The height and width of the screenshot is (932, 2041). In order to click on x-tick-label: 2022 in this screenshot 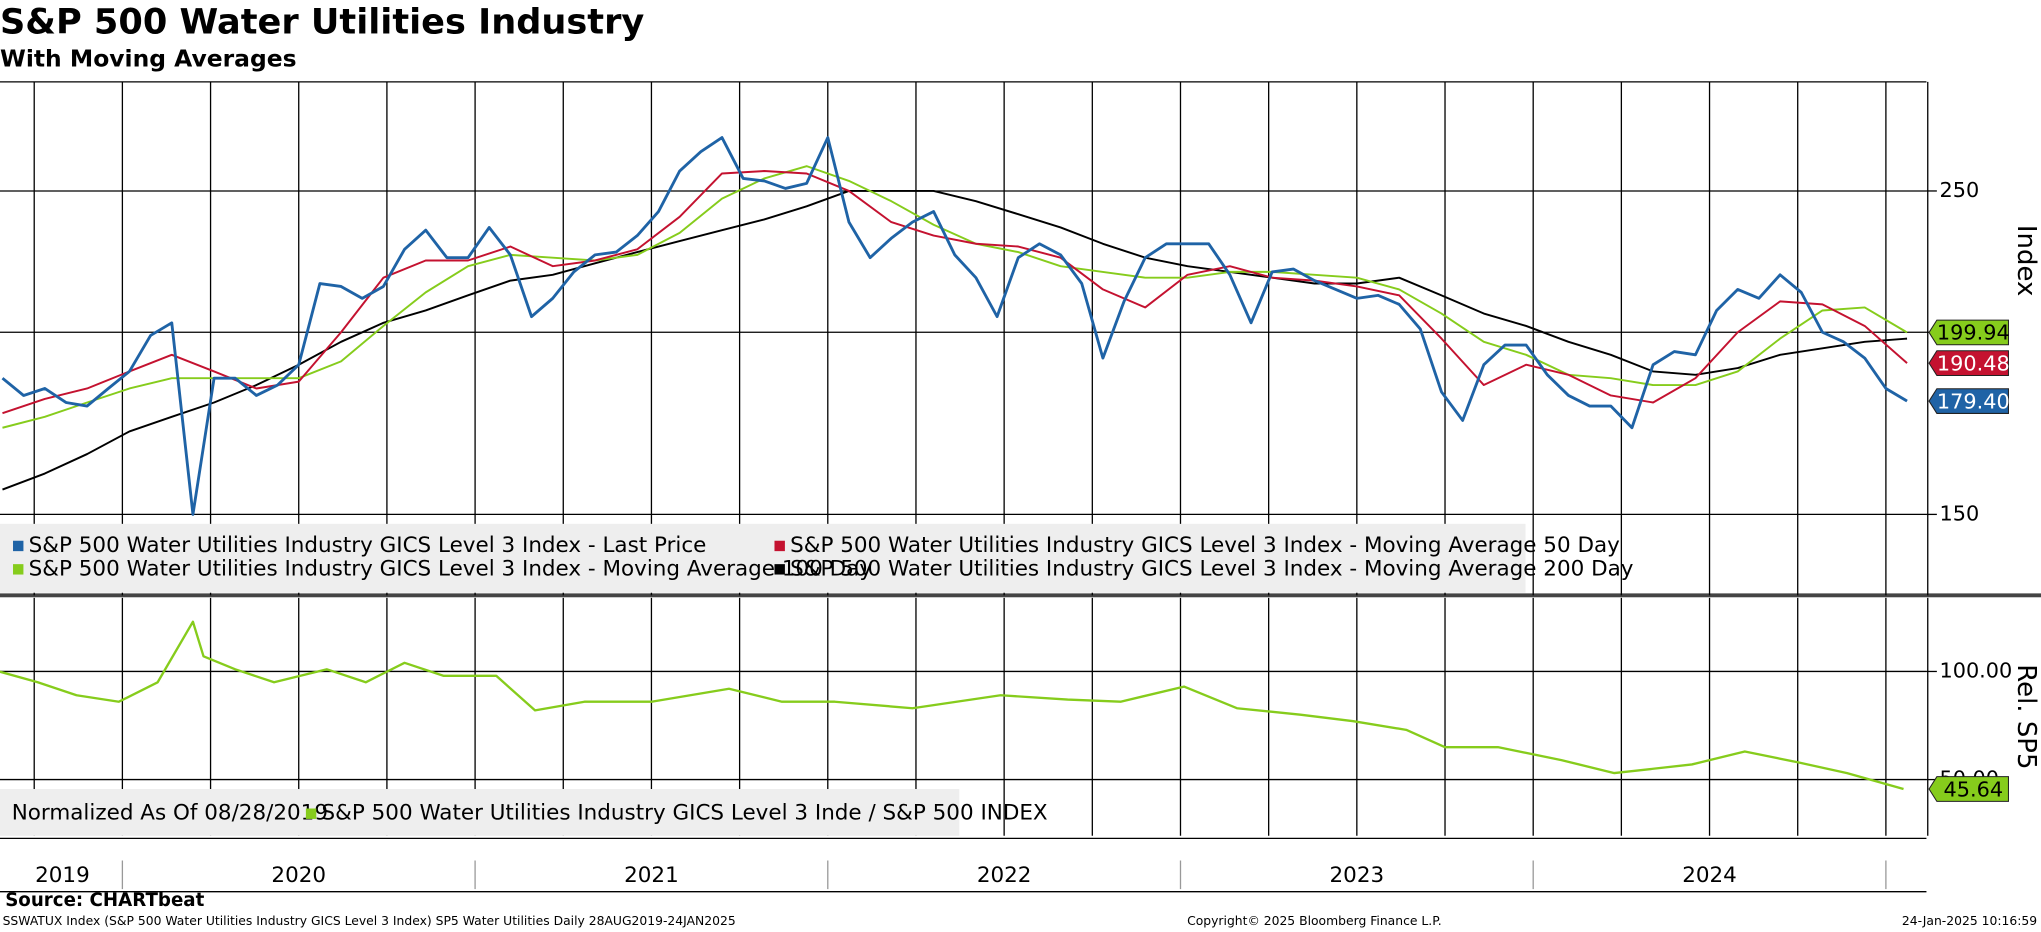, I will do `click(1004, 875)`.